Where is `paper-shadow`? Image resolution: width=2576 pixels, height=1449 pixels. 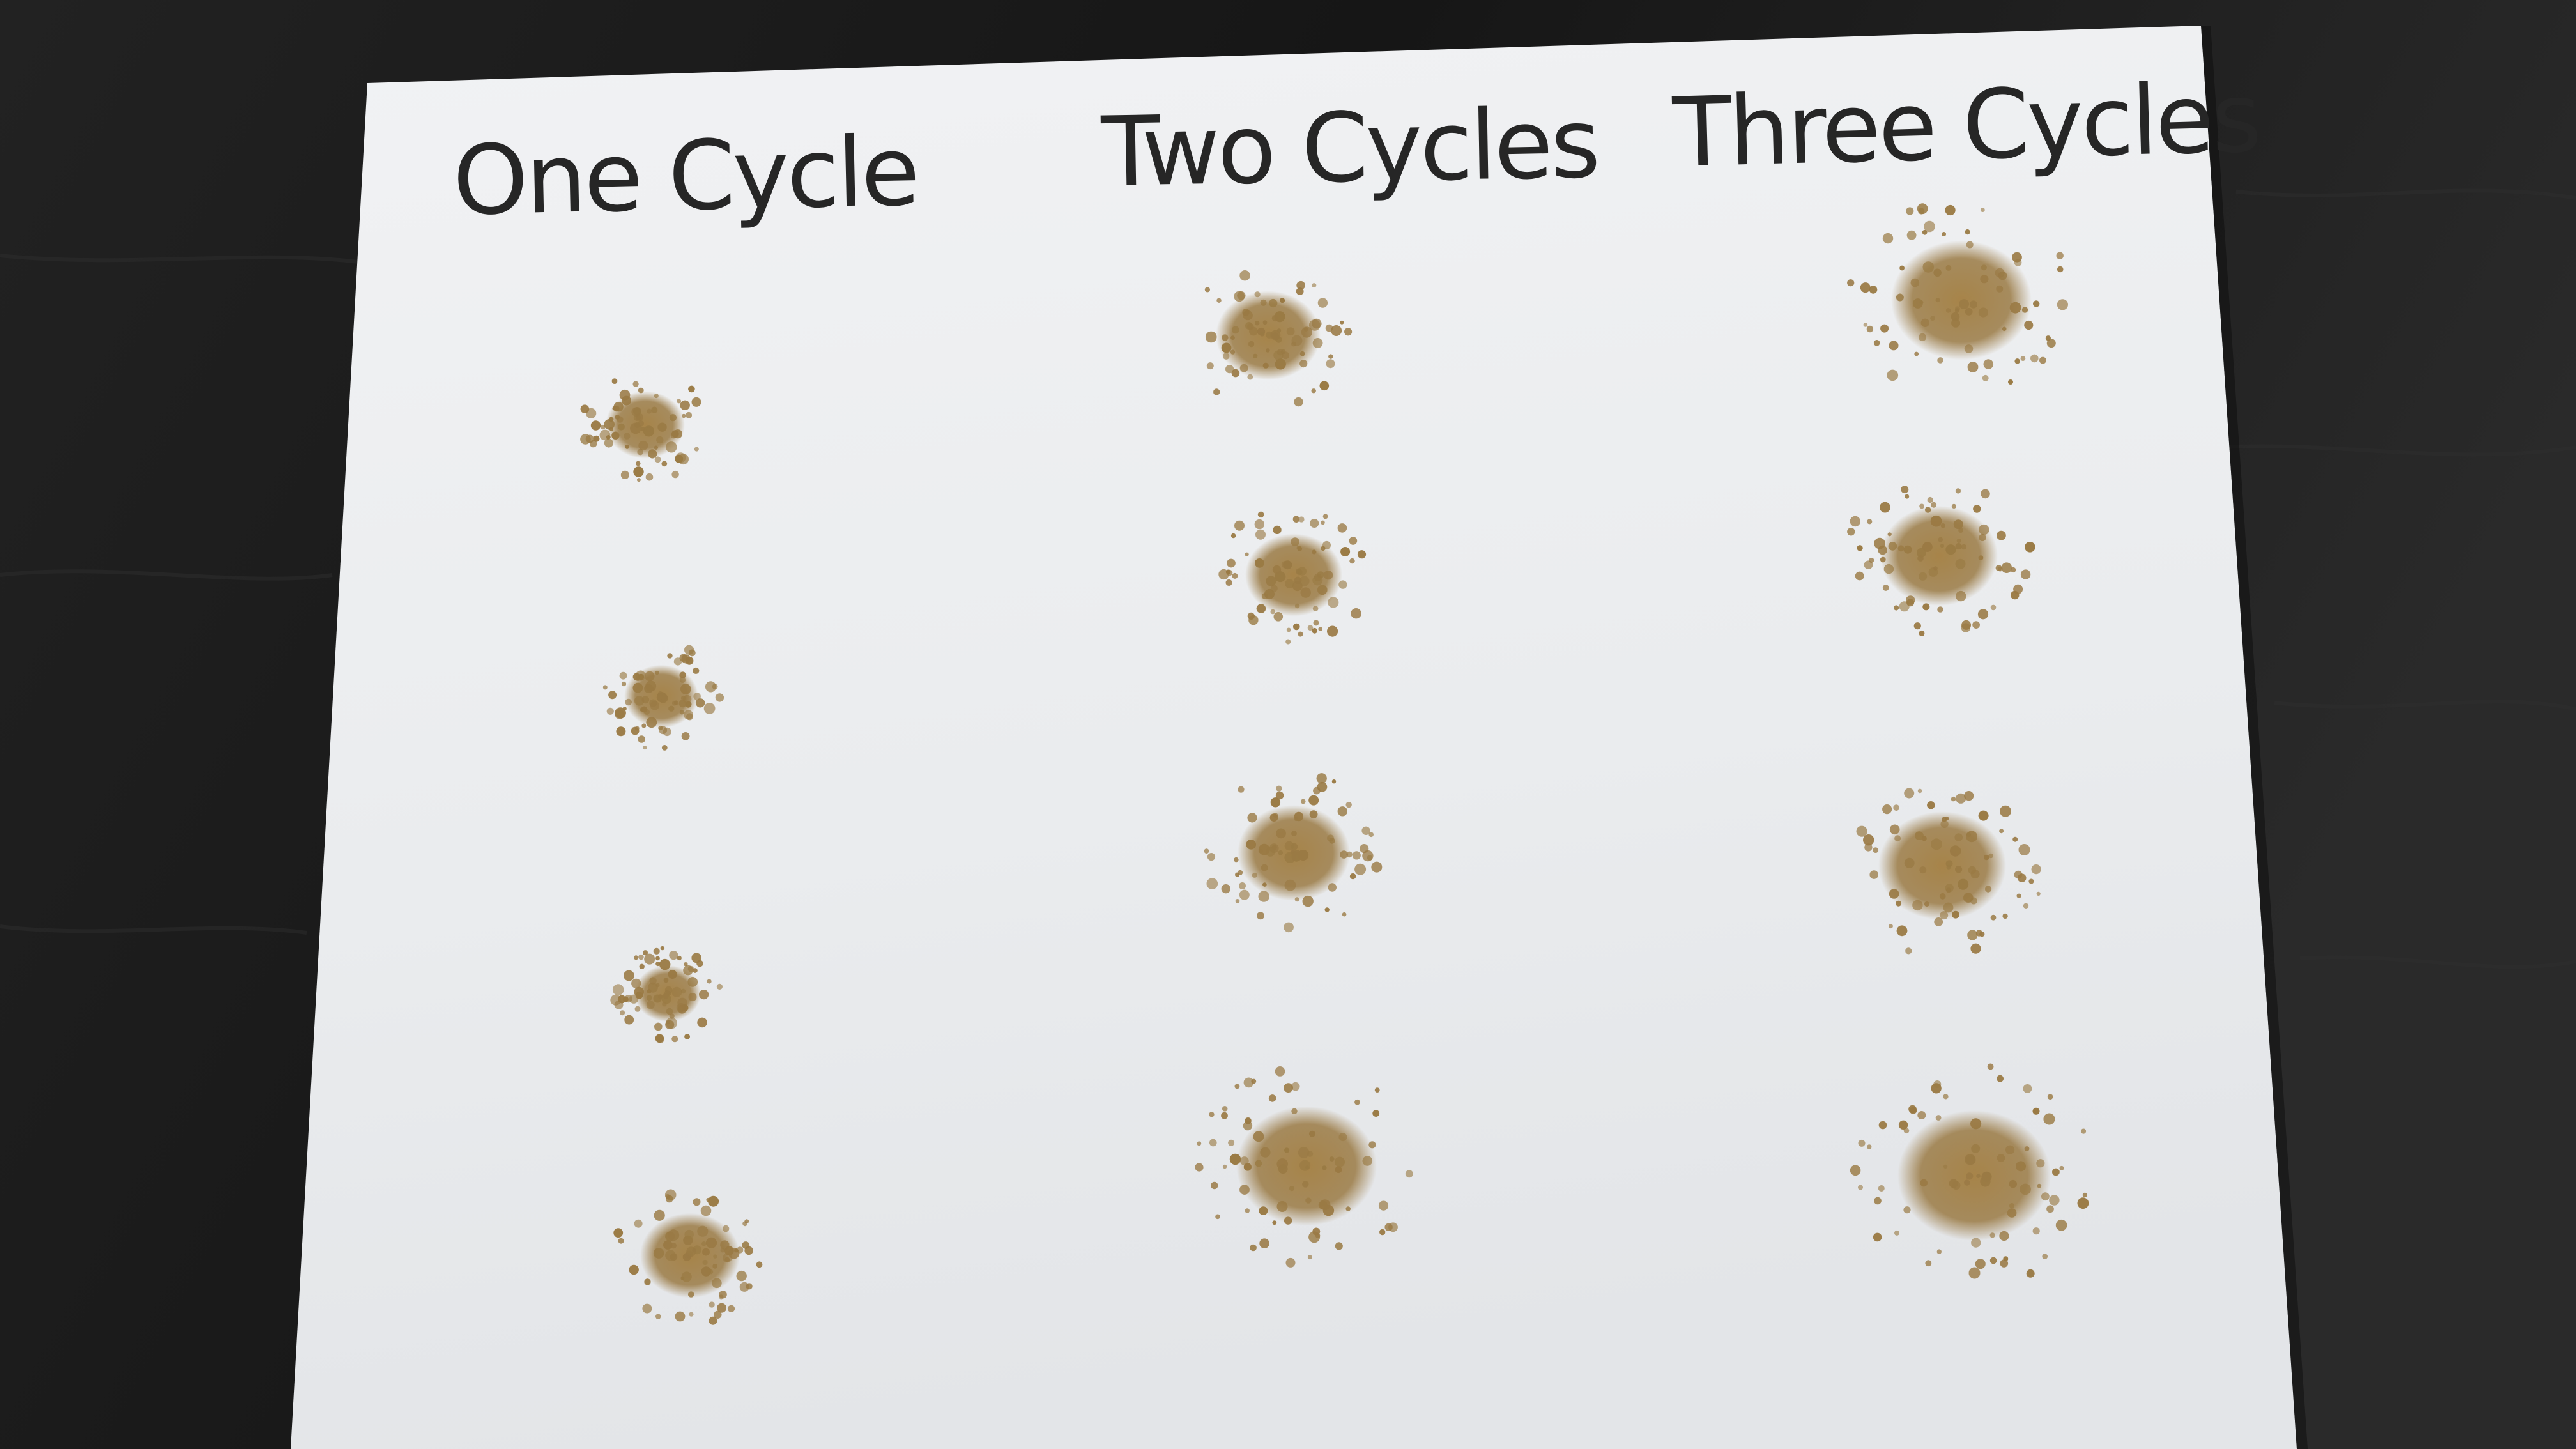 paper-shadow is located at coordinates (2254, 737).